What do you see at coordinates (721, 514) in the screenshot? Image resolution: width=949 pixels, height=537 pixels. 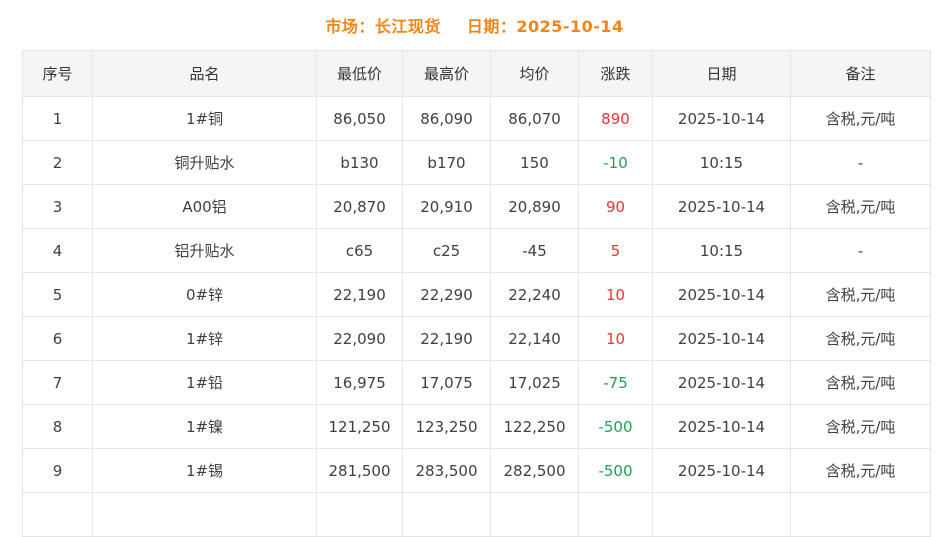 I see `cell-date` at bounding box center [721, 514].